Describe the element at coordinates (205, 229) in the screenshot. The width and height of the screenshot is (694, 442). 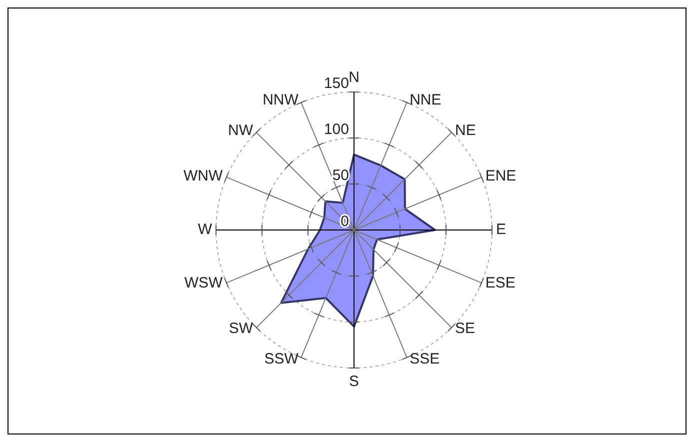
I see `spoke-label: W` at that location.